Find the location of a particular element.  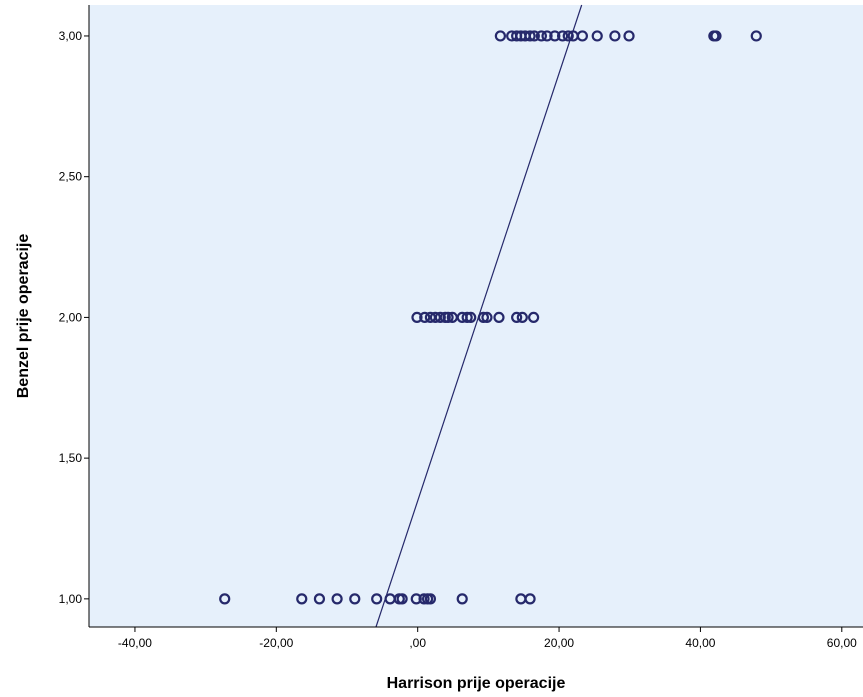

y-tick-label: 3,00 is located at coordinates (71, 36).